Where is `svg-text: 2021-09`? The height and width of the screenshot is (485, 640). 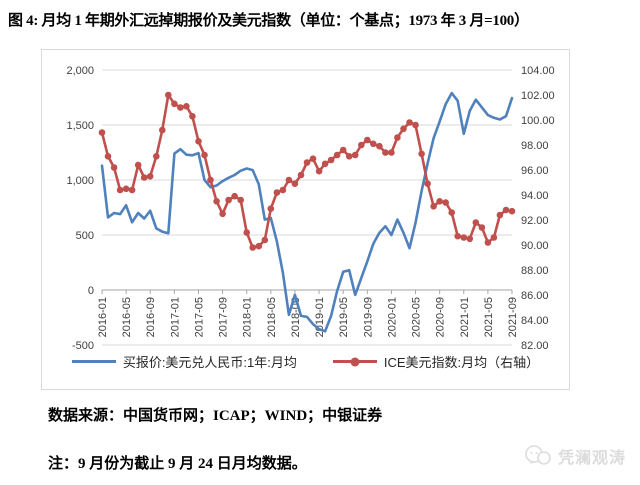
svg-text: 2021-09 is located at coordinates (513, 317).